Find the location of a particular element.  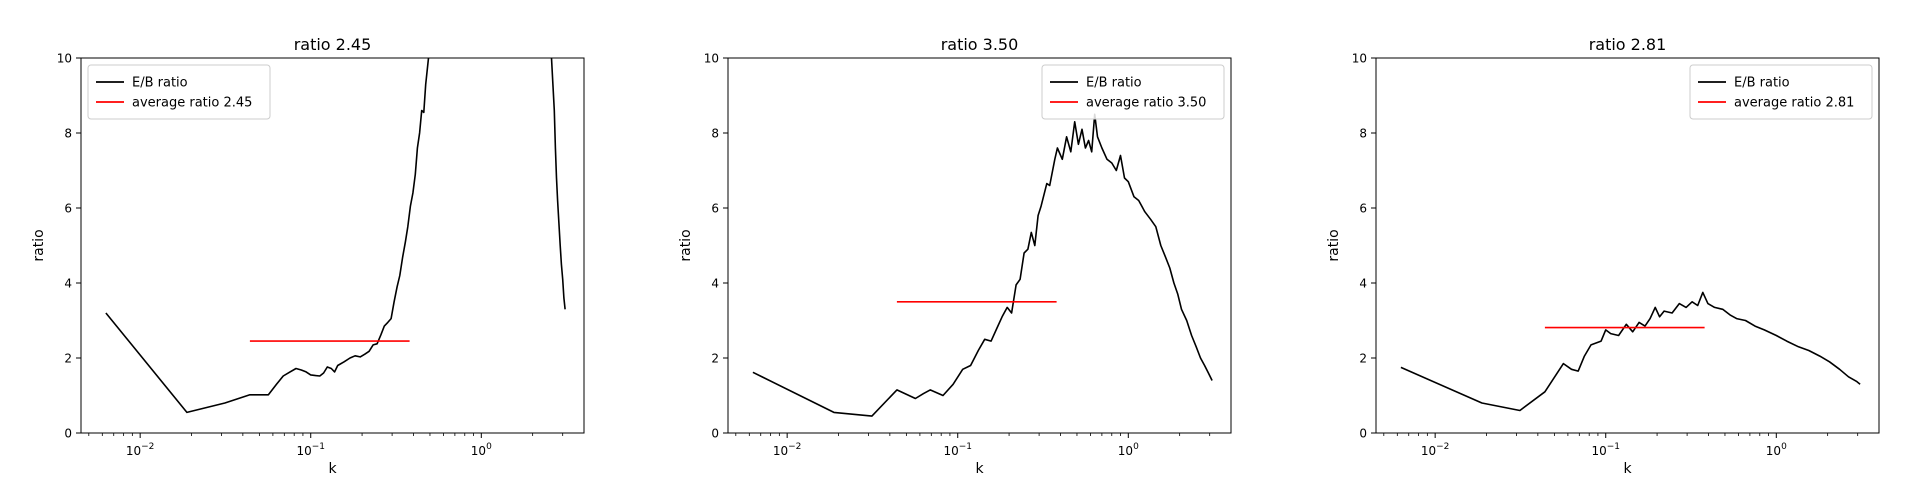

legend-label: average ratio 3.50 is located at coordinates (1146, 103).